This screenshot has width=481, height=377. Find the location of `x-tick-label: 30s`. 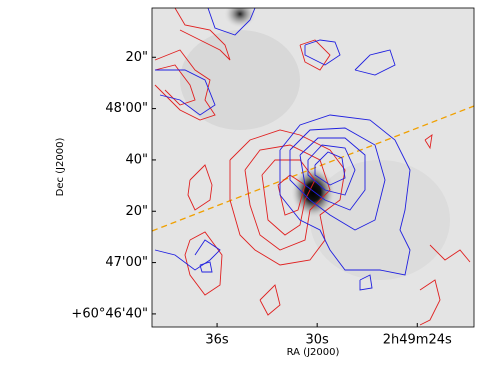

x-tick-label: 30s is located at coordinates (318, 340).